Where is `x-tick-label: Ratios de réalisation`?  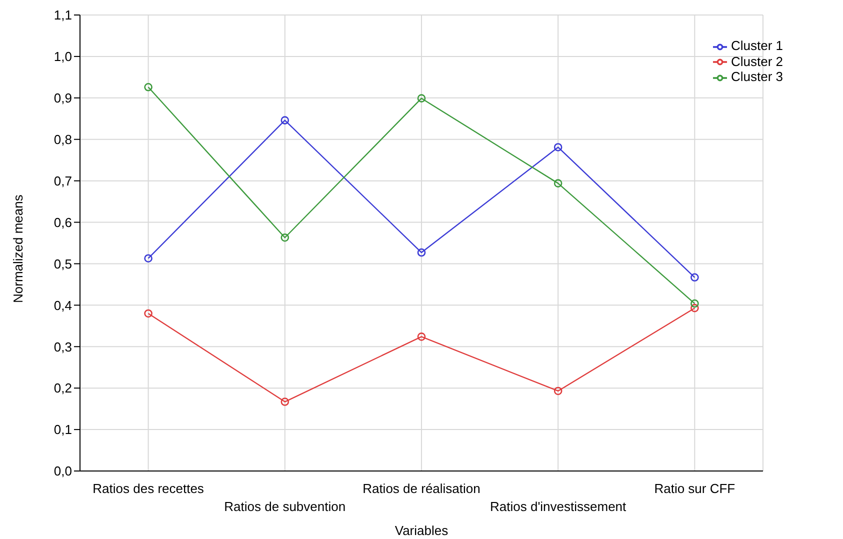 x-tick-label: Ratios de réalisation is located at coordinates (421, 488).